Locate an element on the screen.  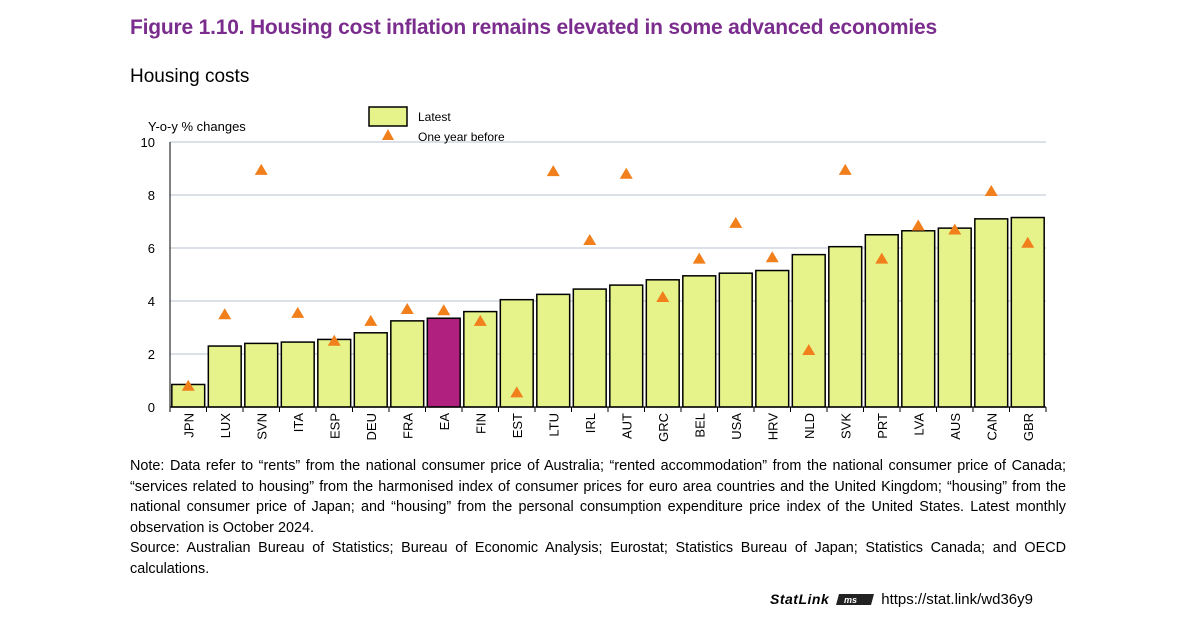
marker-bel is located at coordinates (699, 258).